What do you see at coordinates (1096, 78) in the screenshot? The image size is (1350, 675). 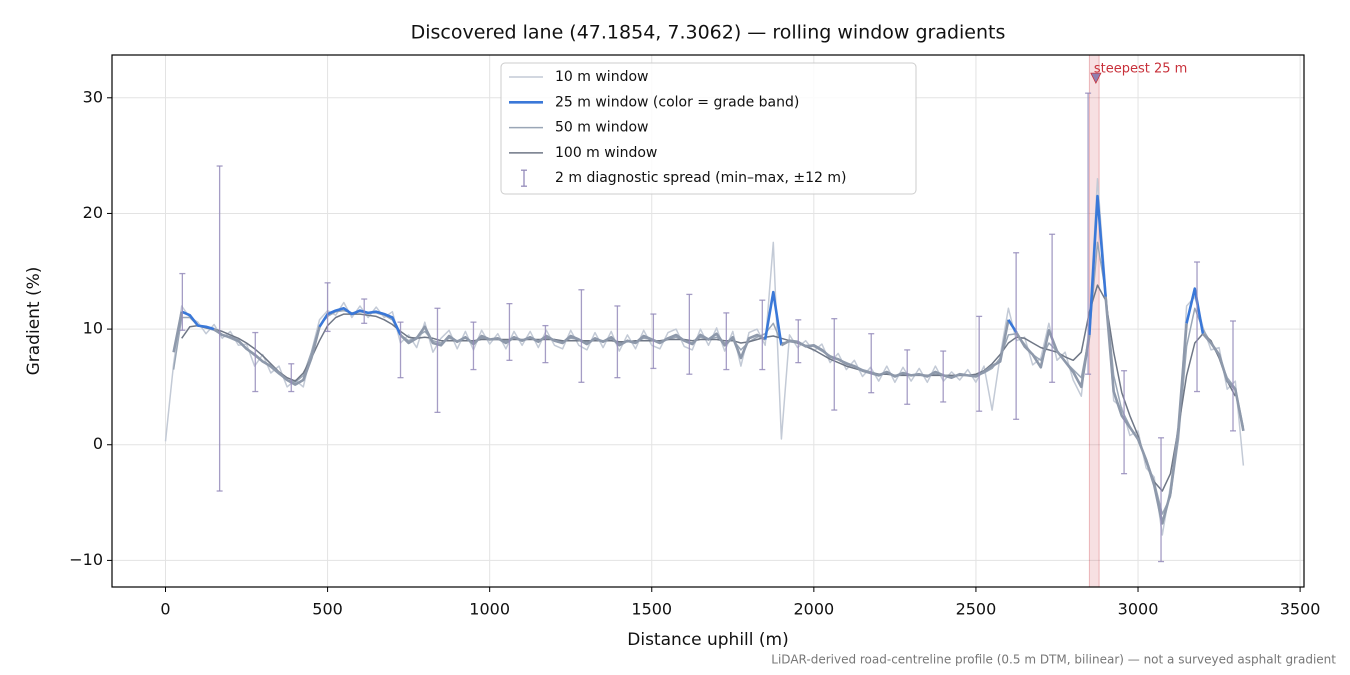 I see `steepest-marker` at bounding box center [1096, 78].